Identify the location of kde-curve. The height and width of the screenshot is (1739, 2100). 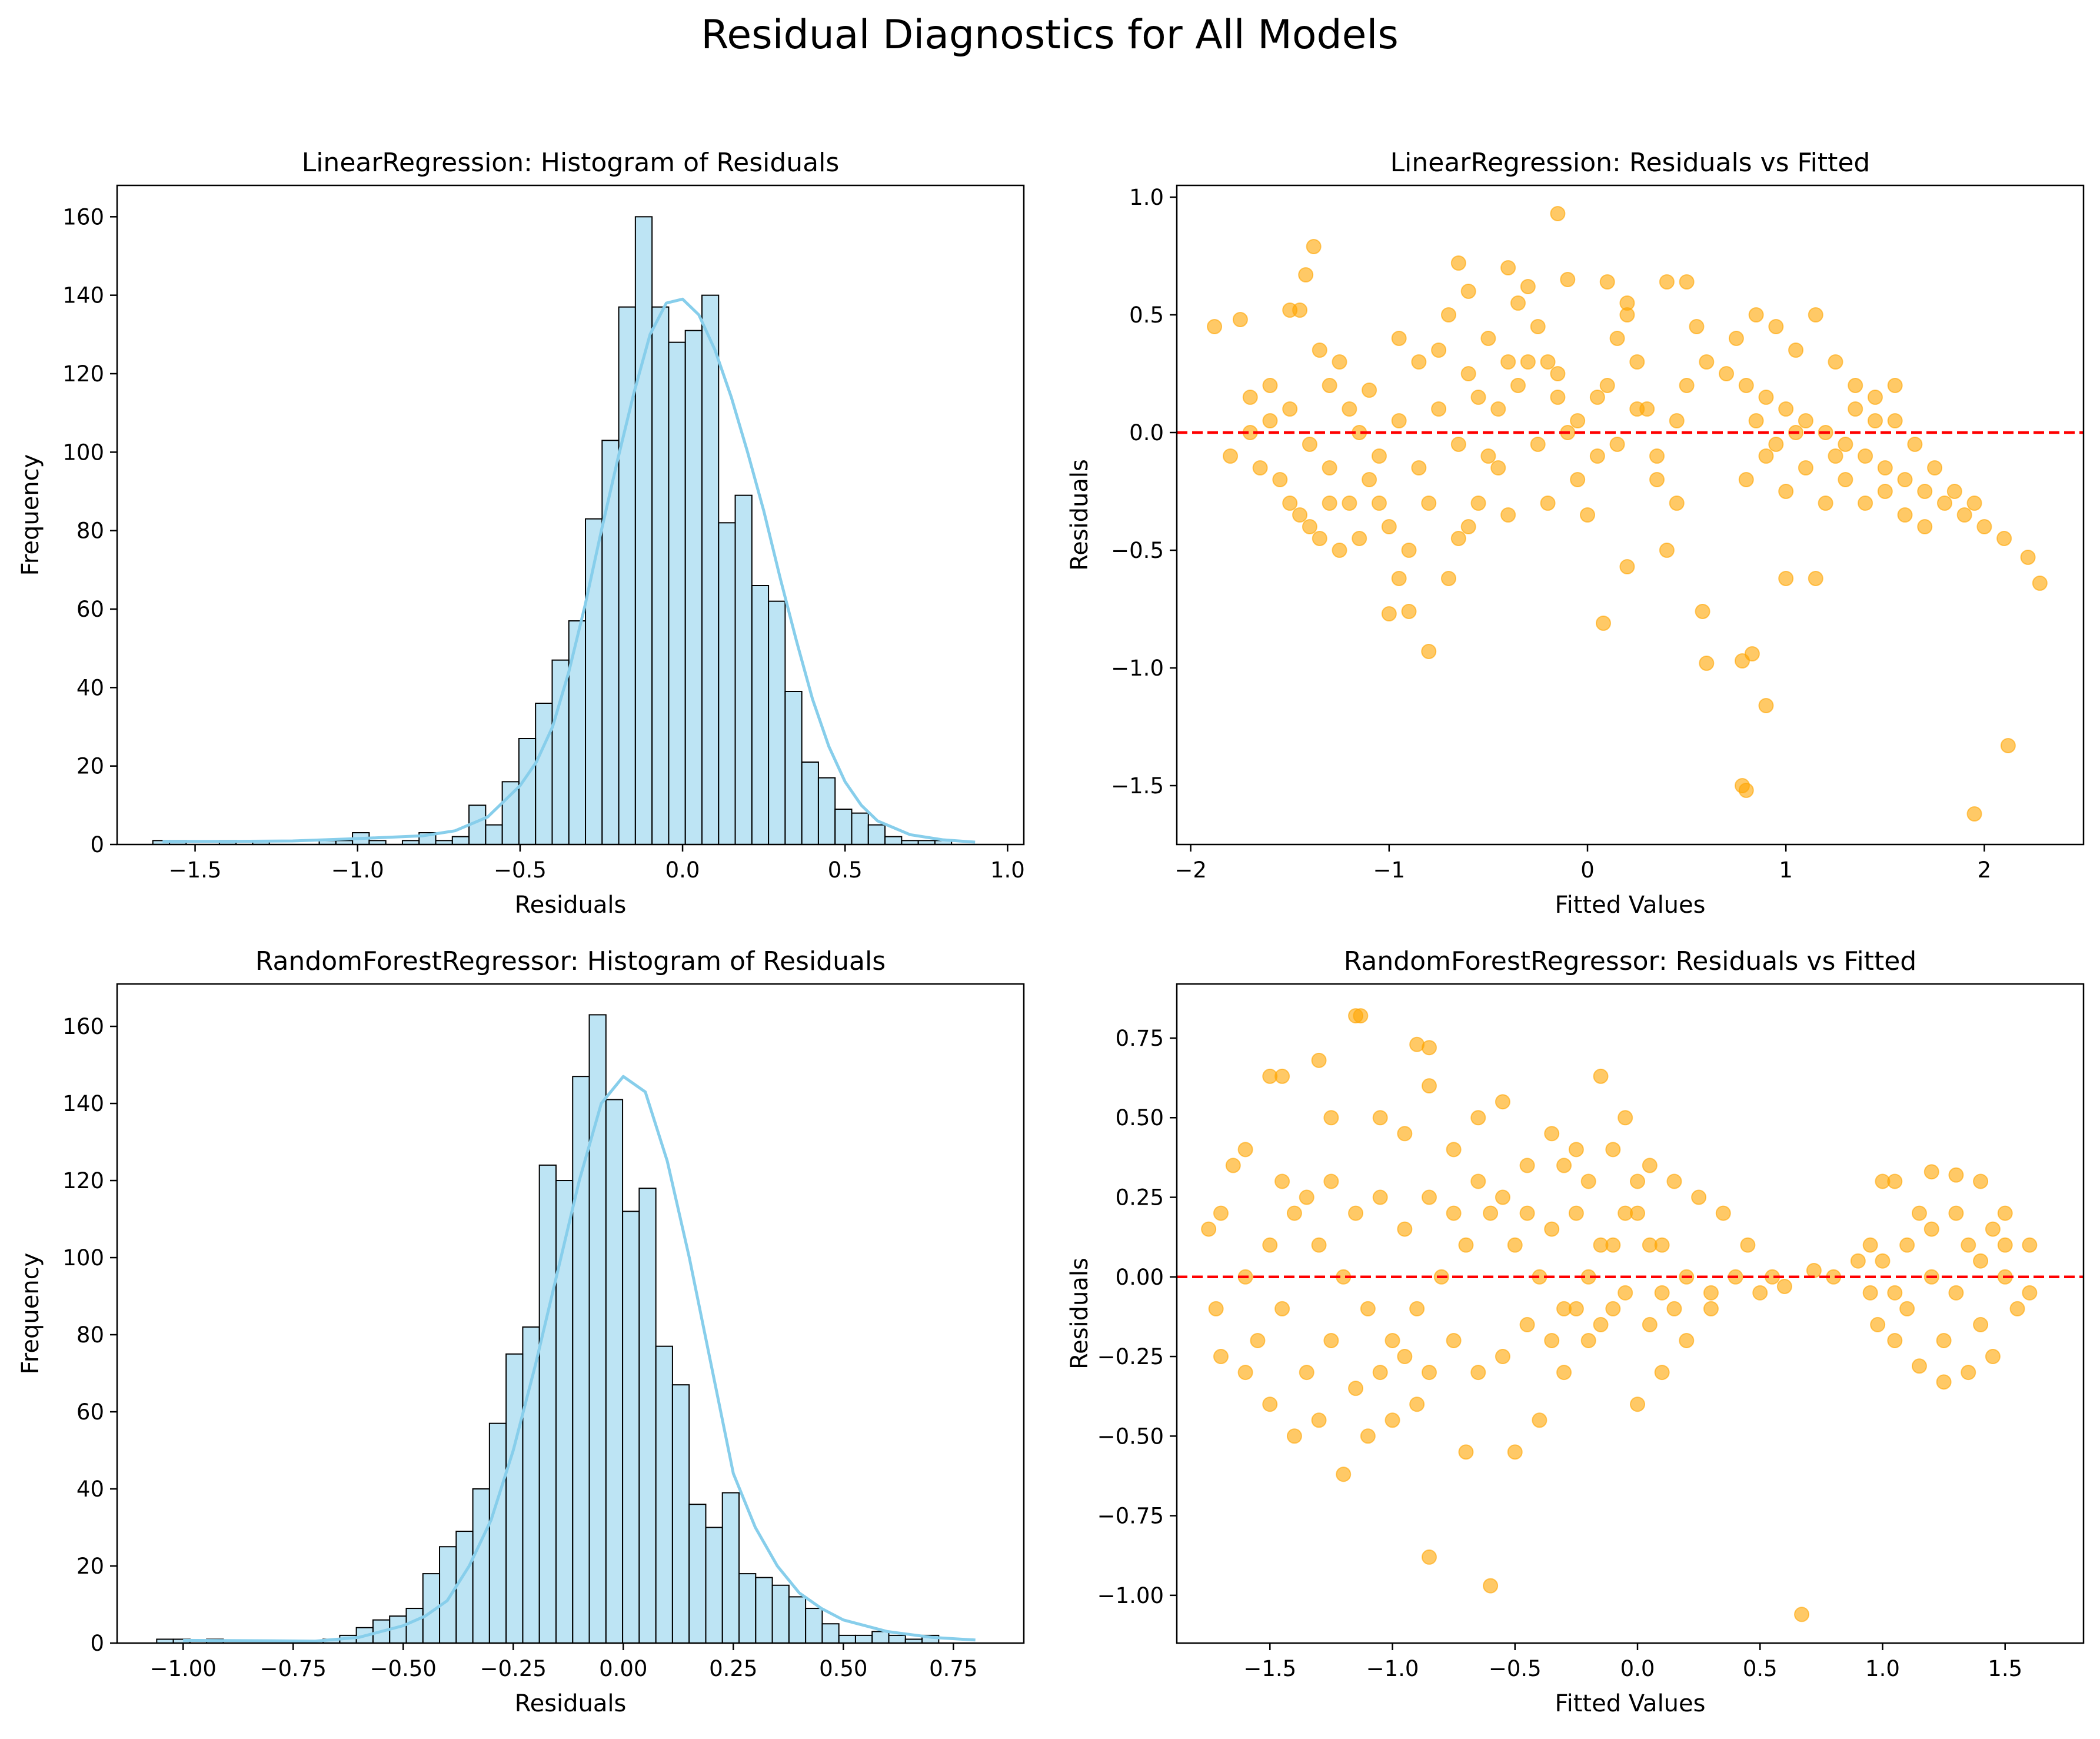
(569, 570).